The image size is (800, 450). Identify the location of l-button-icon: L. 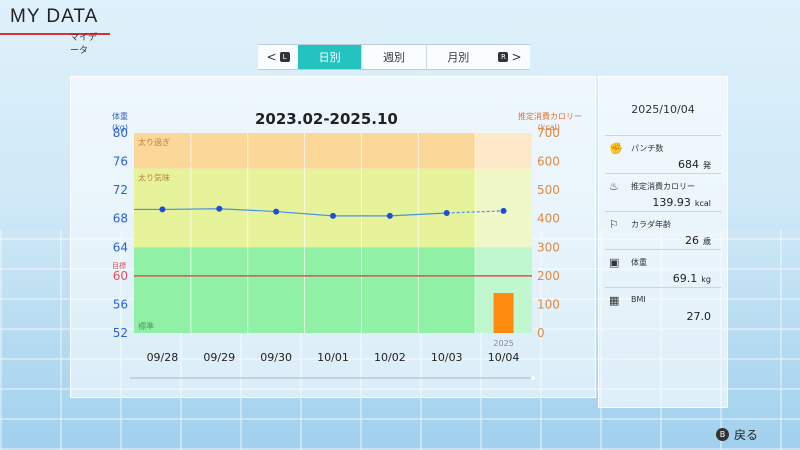
(284, 57).